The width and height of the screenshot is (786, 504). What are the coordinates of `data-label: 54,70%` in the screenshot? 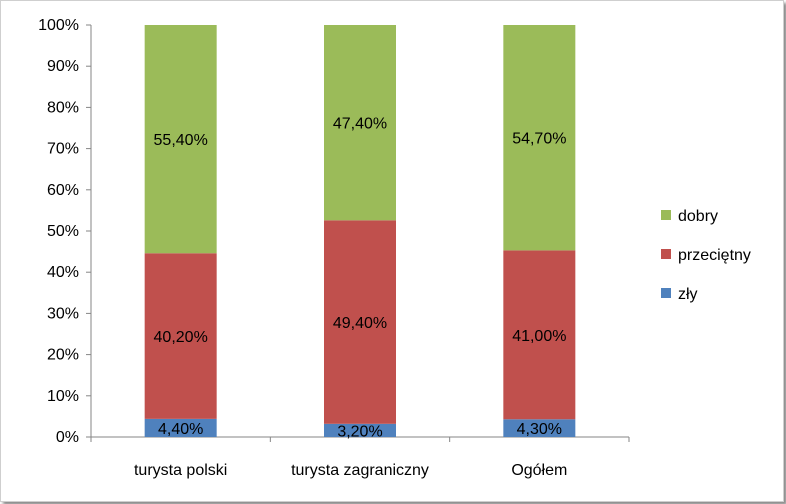 It's located at (539, 139).